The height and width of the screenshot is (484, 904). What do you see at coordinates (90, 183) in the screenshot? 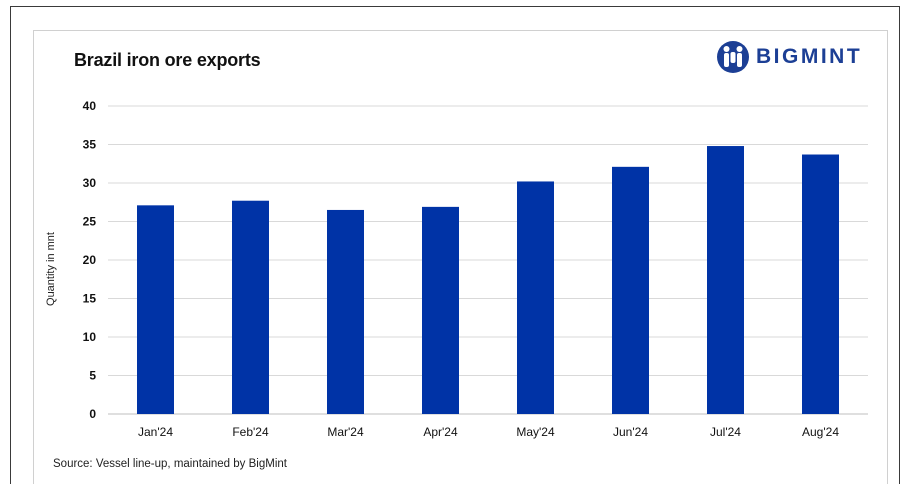
I see `y-tick-label: 30` at bounding box center [90, 183].